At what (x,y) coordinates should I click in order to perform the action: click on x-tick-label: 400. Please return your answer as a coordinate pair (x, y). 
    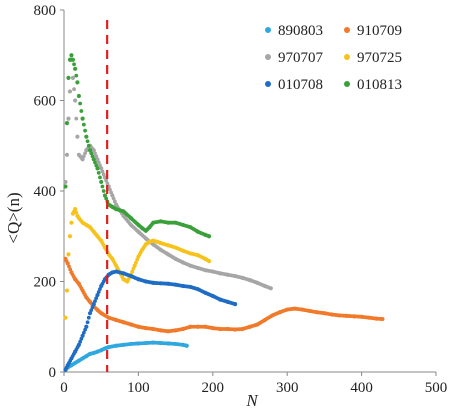
    Looking at the image, I should click on (361, 388).